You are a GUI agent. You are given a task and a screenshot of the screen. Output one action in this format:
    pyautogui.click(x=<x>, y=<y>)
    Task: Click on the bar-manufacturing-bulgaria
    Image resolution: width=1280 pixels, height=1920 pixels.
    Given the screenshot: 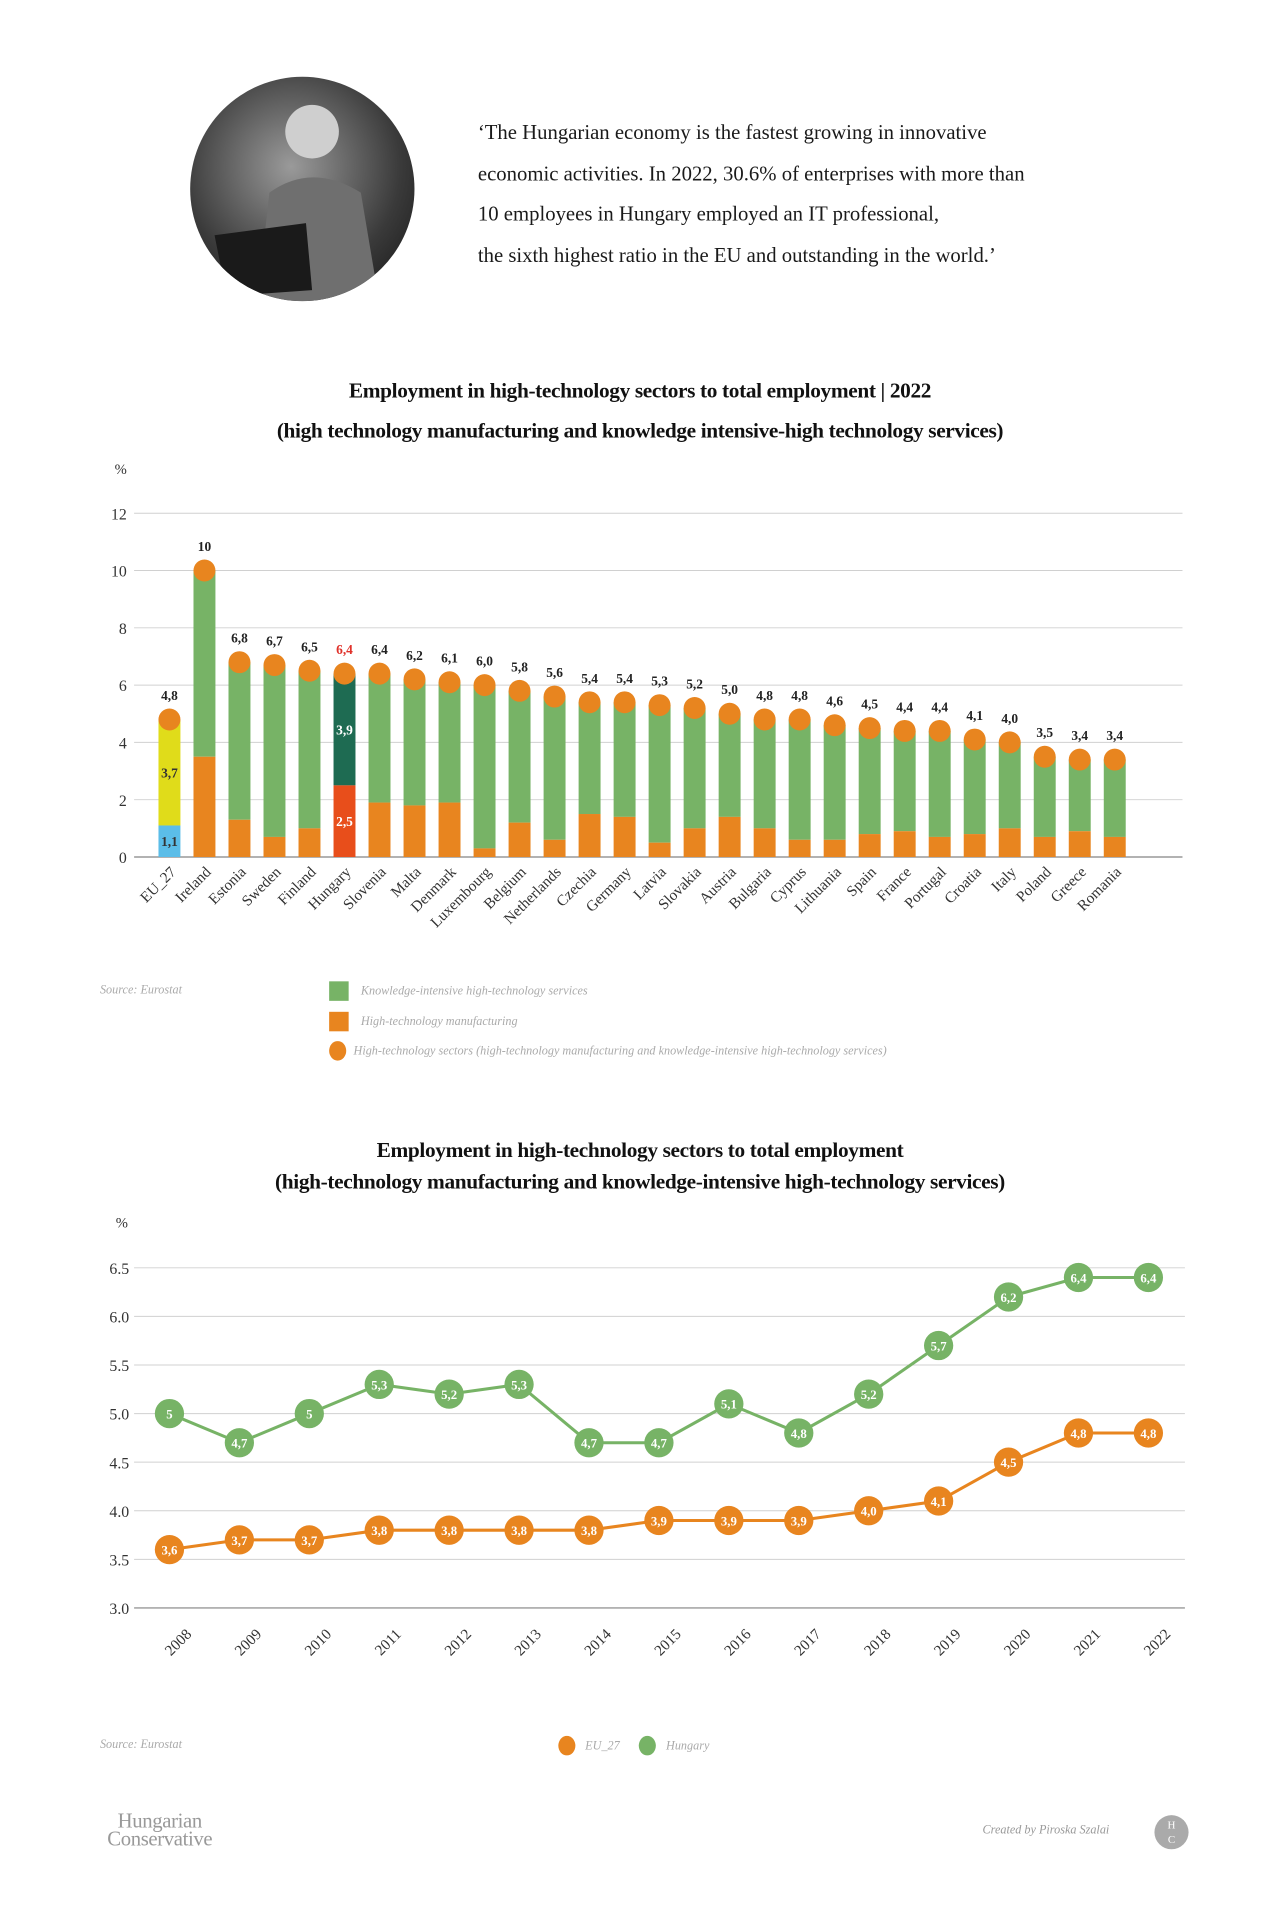 What is the action you would take?
    pyautogui.click(x=764, y=842)
    